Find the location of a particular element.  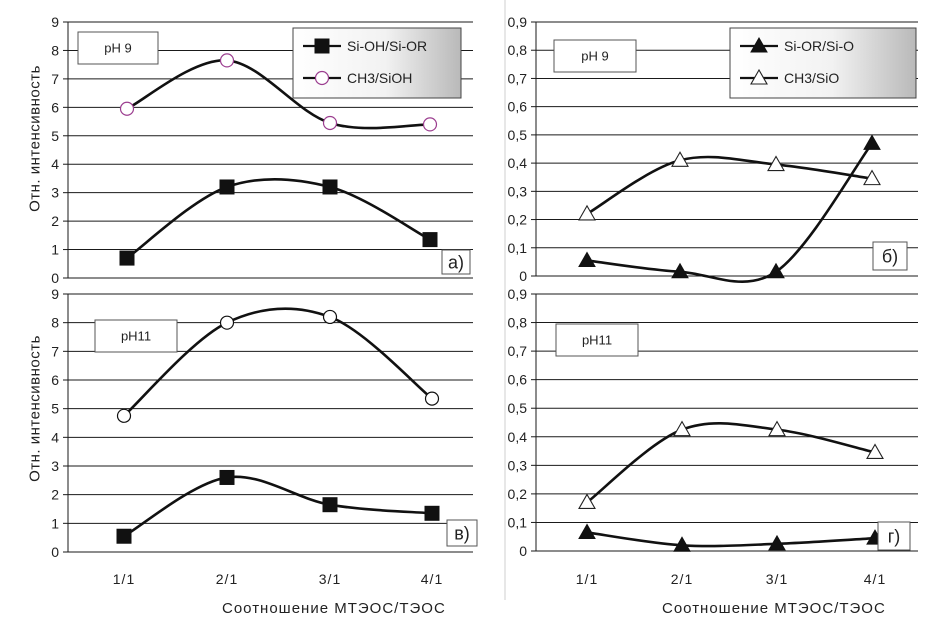

panel-label: г) is located at coordinates (894, 536).